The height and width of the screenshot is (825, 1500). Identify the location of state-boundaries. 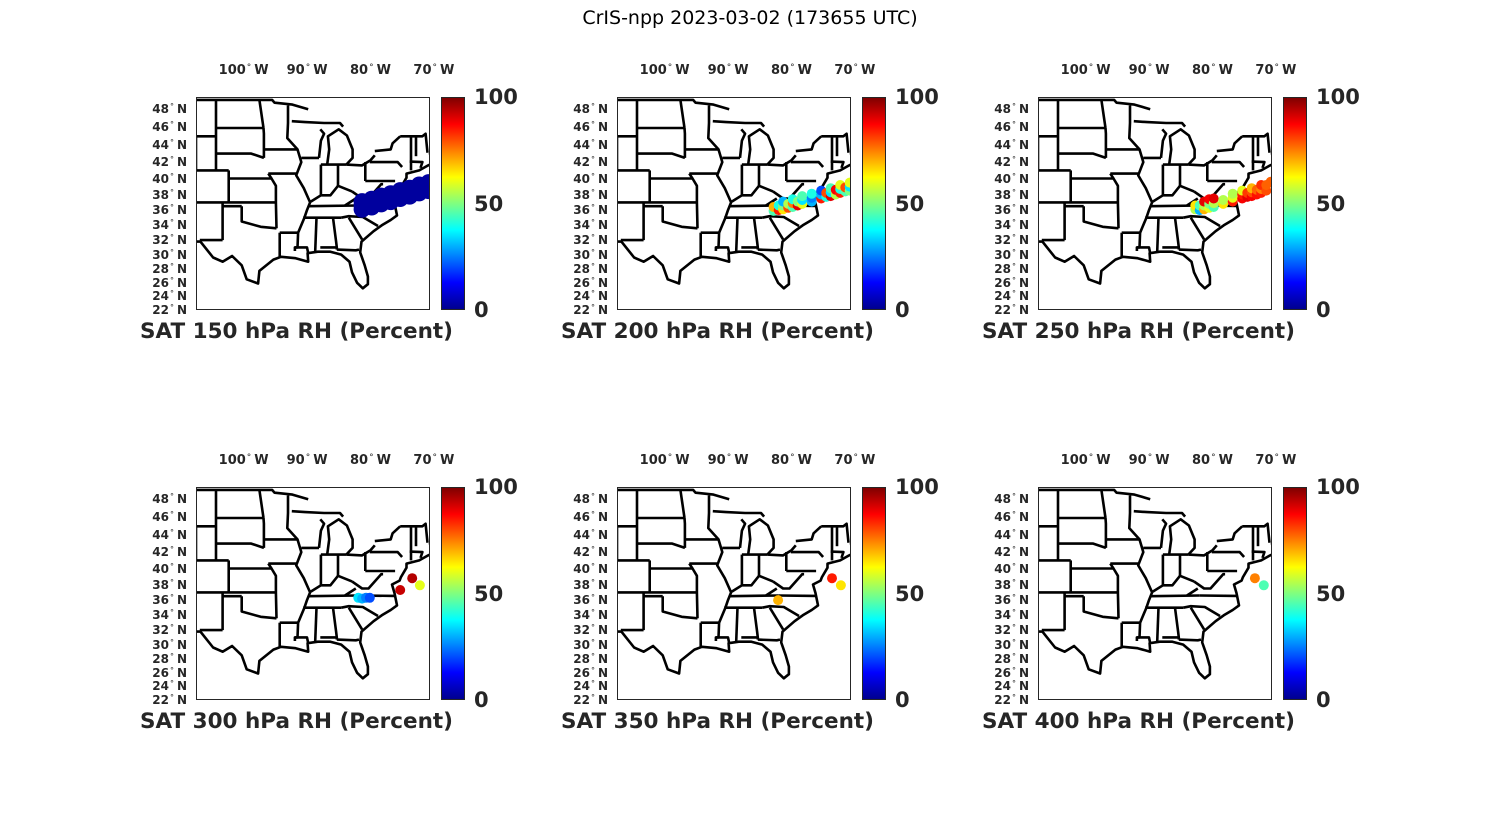
(1155, 584).